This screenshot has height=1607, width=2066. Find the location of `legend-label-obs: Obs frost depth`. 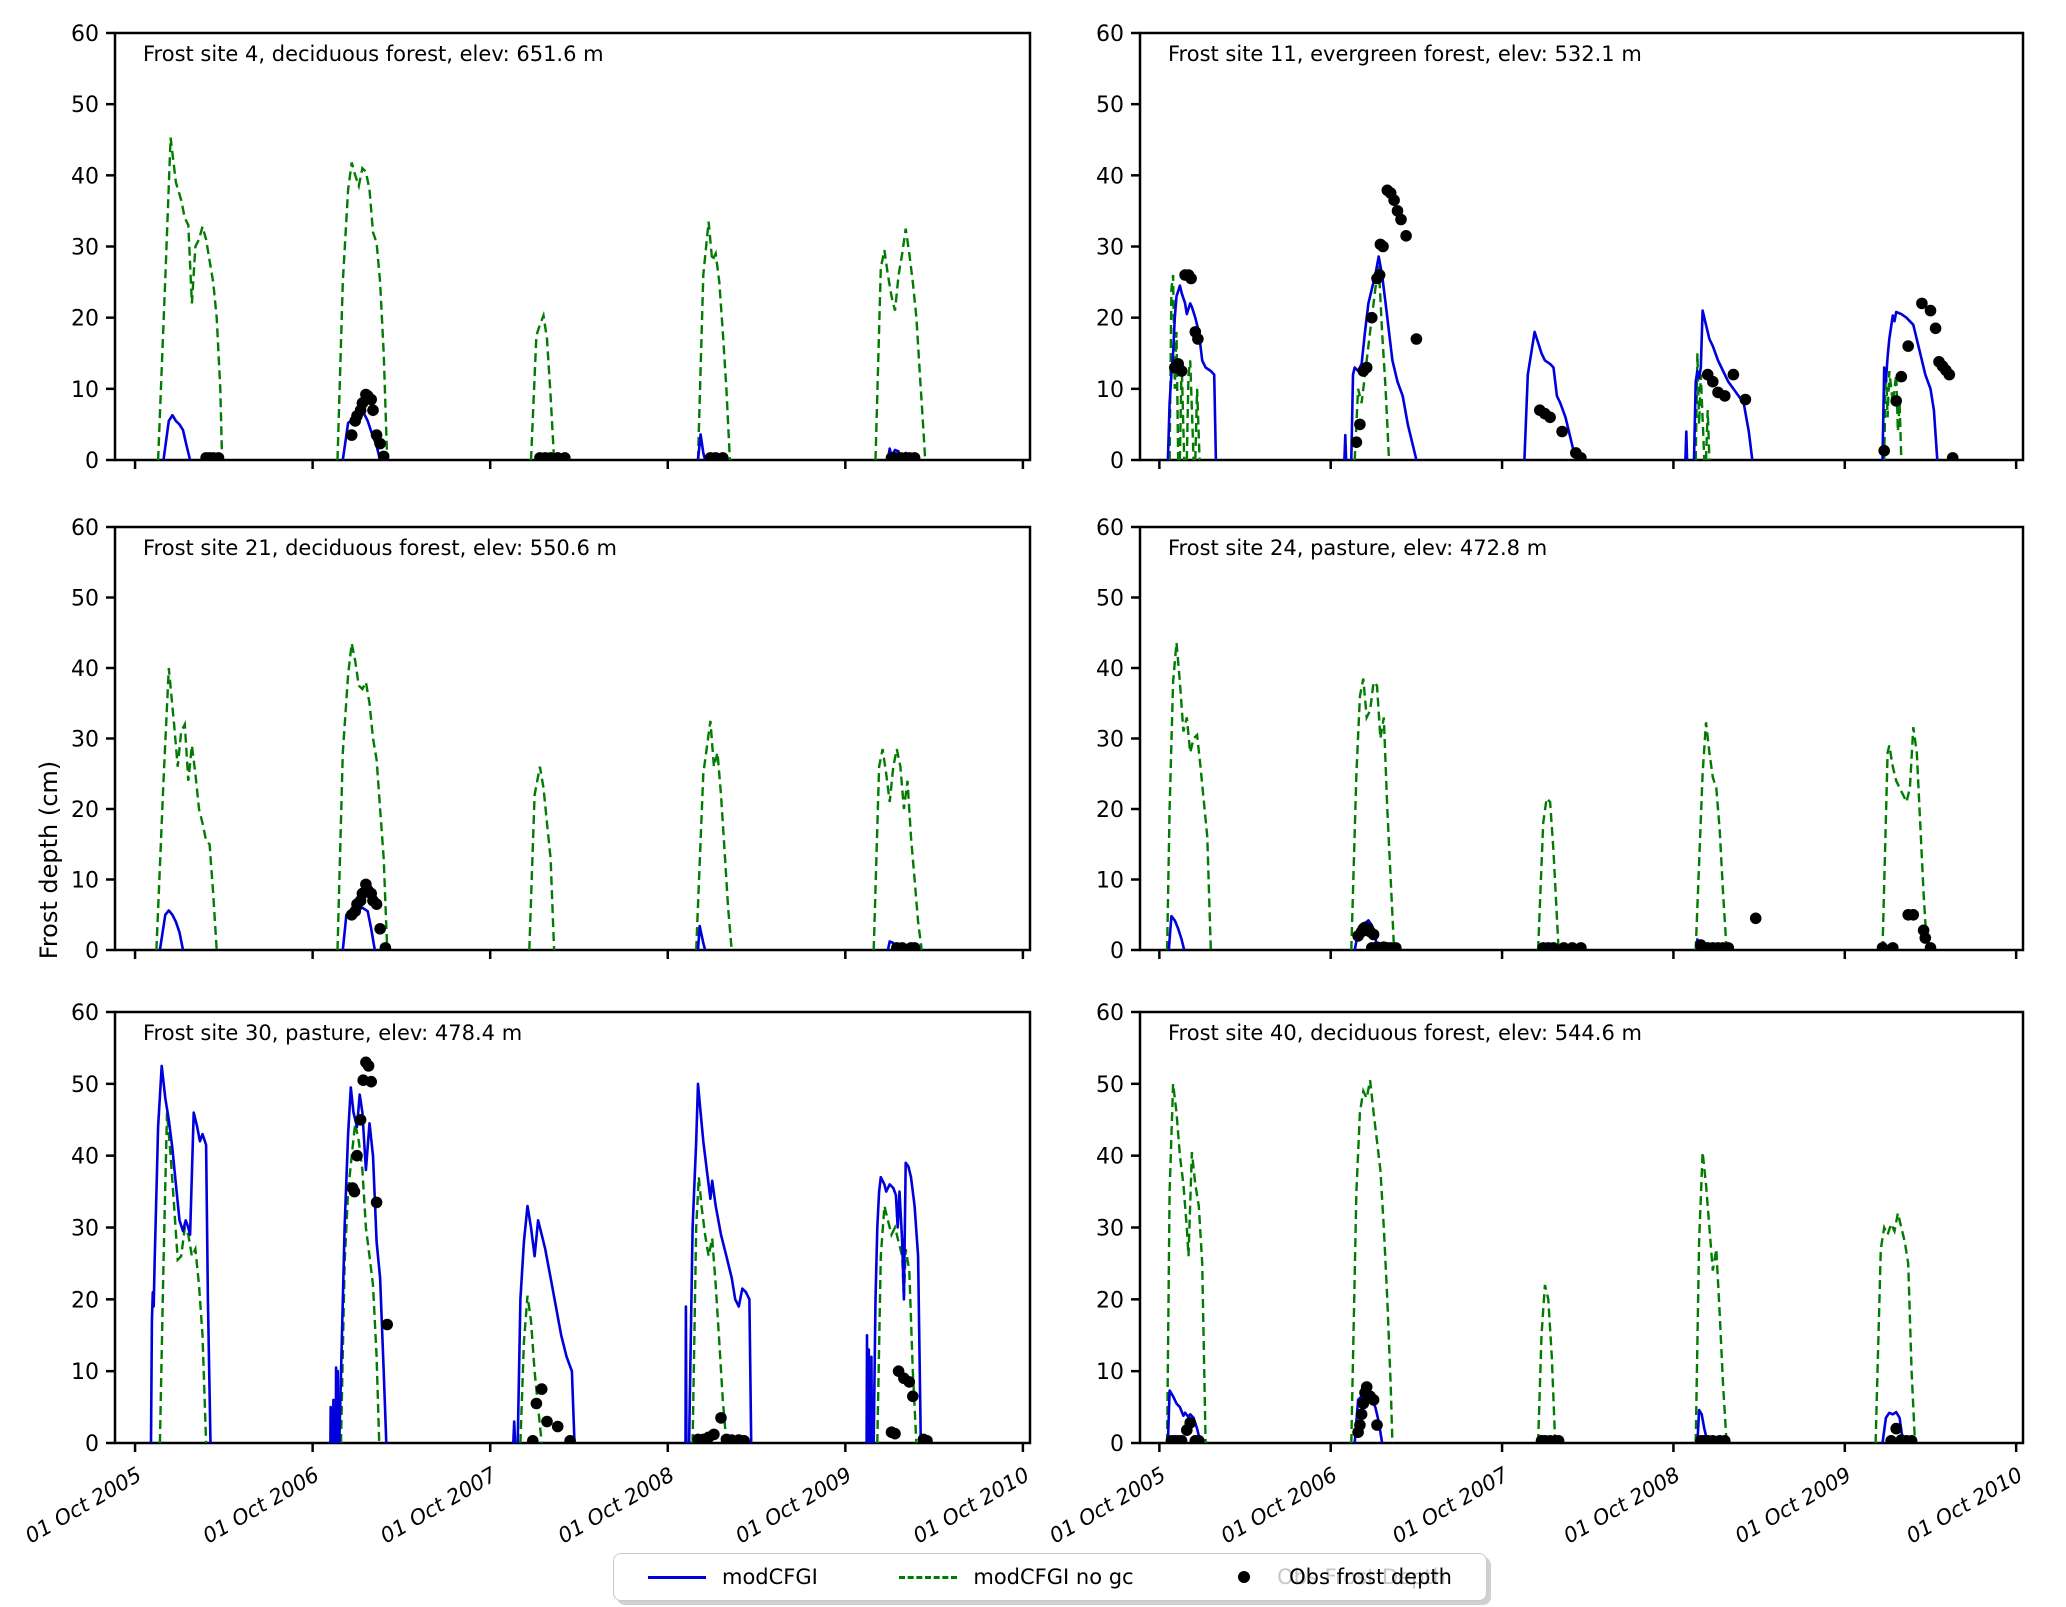

legend-label-obs: Obs frost depth is located at coordinates (1370, 1577).